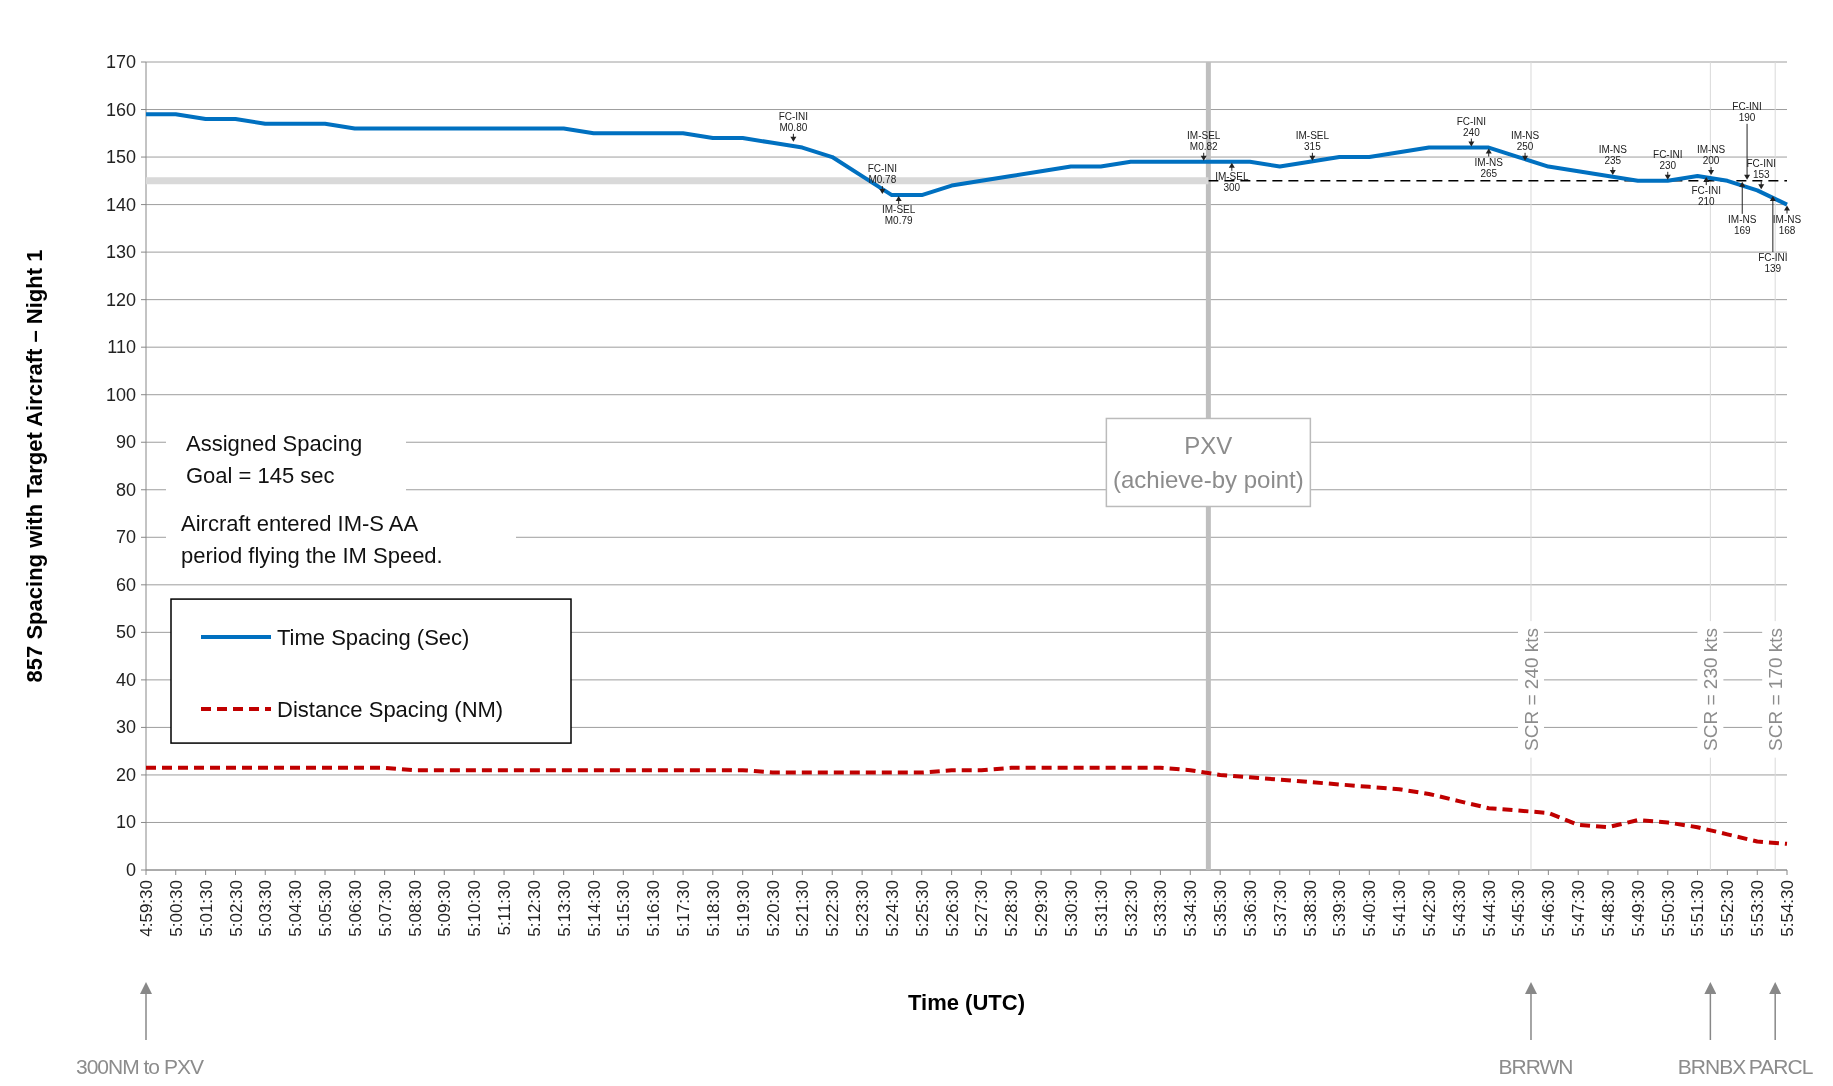  I want to click on x-tick-label: 5:17:30, so click(684, 908).